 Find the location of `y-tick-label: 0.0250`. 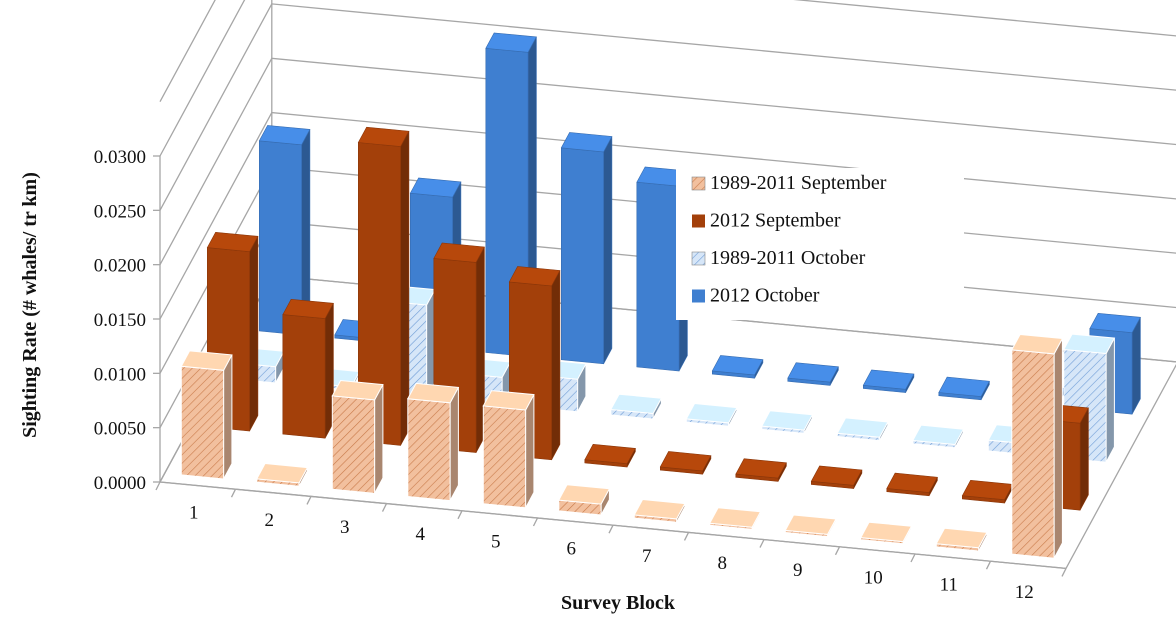

y-tick-label: 0.0250 is located at coordinates (120, 211).